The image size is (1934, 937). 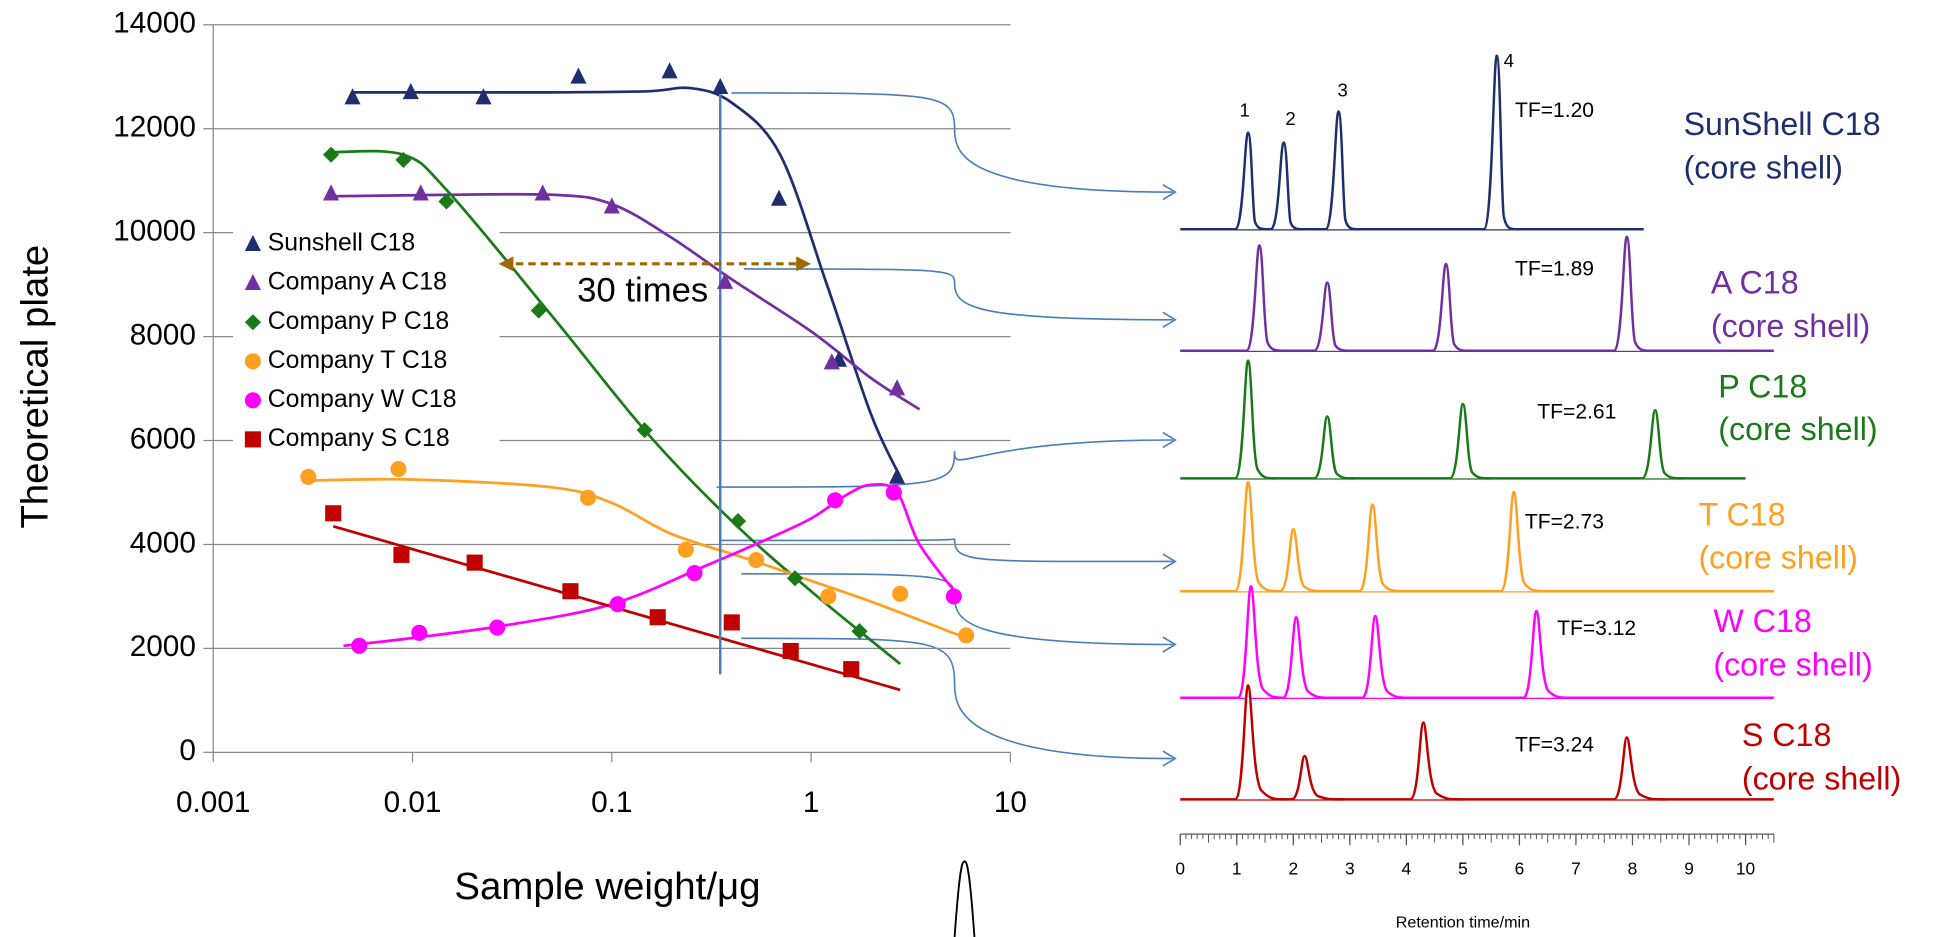 What do you see at coordinates (1342, 90) in the screenshot?
I see `peak-number: 3` at bounding box center [1342, 90].